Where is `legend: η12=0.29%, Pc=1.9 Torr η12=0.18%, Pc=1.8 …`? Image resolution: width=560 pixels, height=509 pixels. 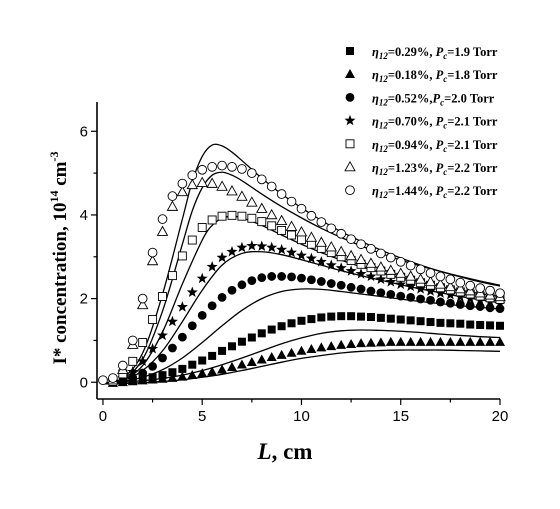 legend: η12=0.29%, Pc=1.9 Torr η12=0.18%, Pc=1.8 … is located at coordinates (421, 122).